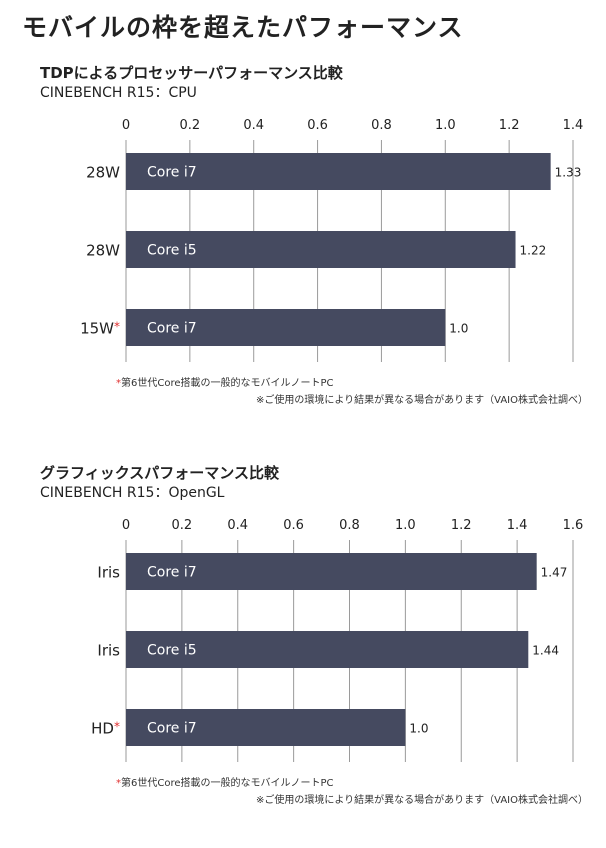 The width and height of the screenshot is (606, 848). What do you see at coordinates (533, 251) in the screenshot?
I see `data-label: 1.22` at bounding box center [533, 251].